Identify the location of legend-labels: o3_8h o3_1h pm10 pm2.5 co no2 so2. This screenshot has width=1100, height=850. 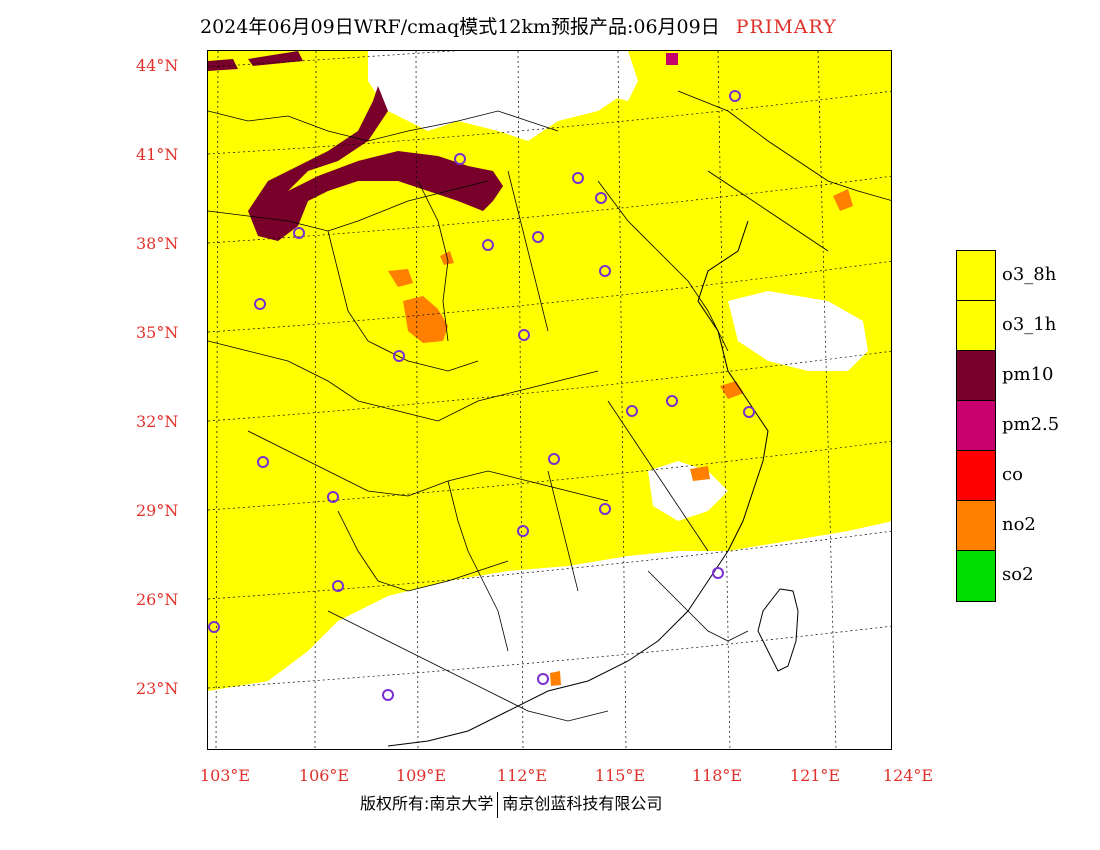
(1030, 425).